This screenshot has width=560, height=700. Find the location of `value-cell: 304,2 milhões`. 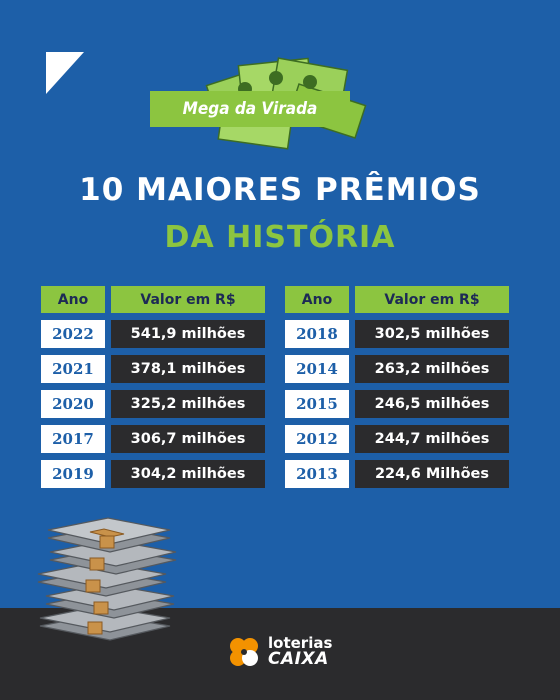

value-cell: 304,2 milhões is located at coordinates (188, 474).